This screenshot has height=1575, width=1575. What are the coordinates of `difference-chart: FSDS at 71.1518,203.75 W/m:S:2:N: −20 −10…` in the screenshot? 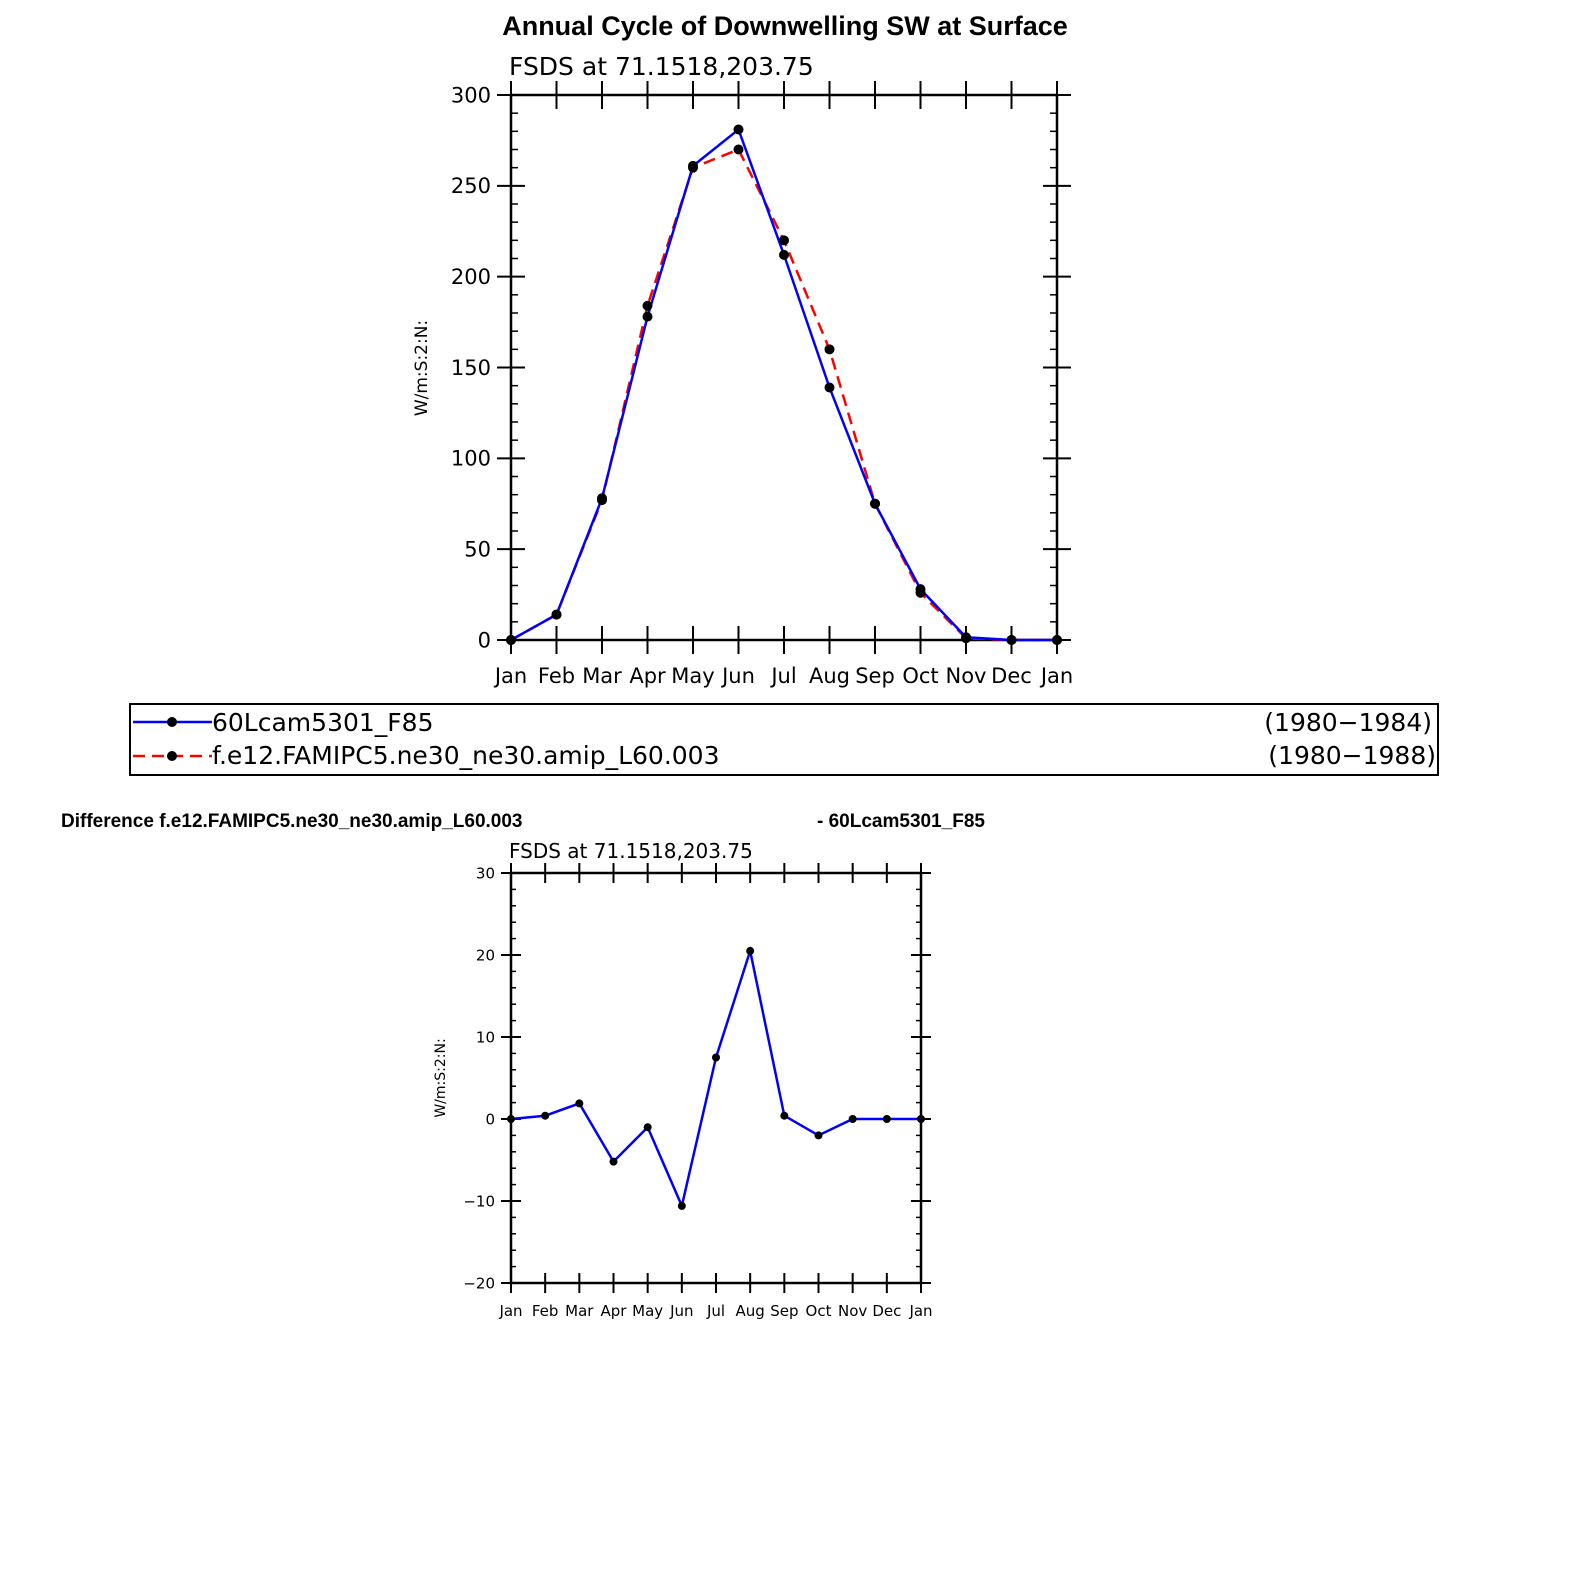 It's located at (683, 1079).